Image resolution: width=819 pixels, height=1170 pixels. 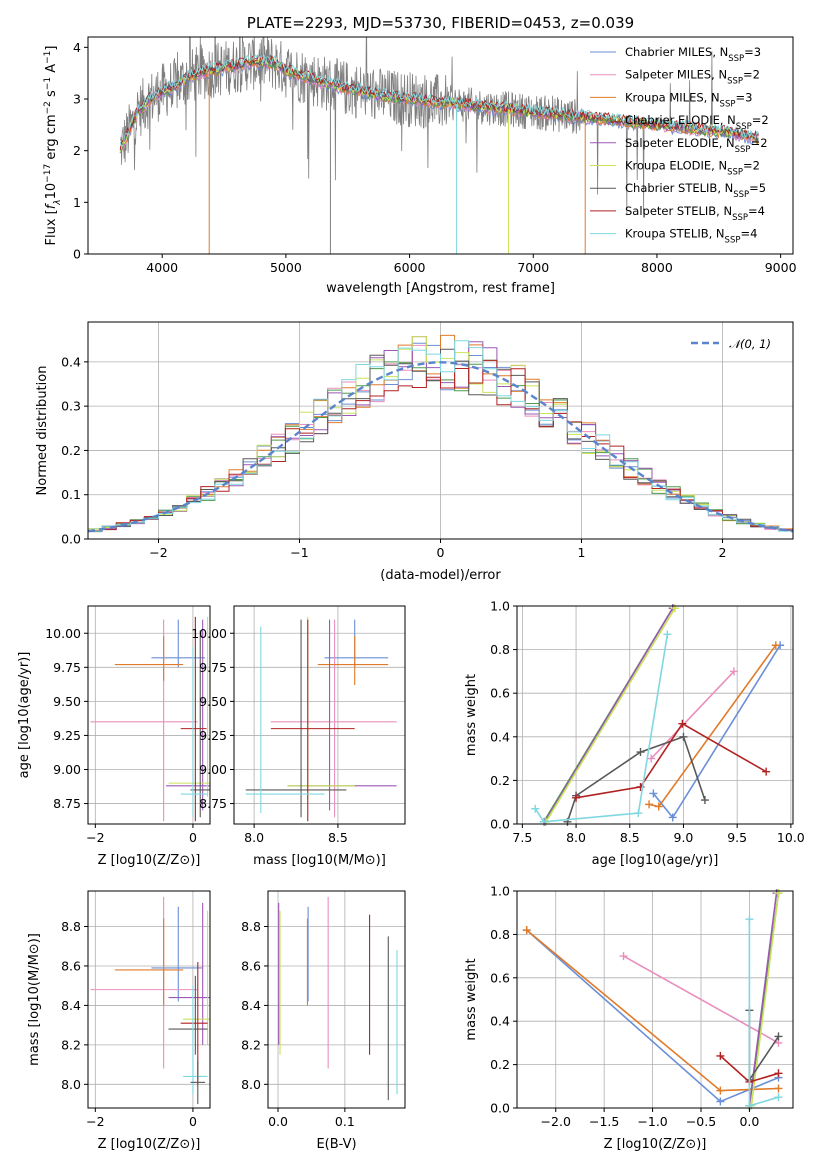 I want to click on y-tick-label: 8.8, so click(x=71, y=926).